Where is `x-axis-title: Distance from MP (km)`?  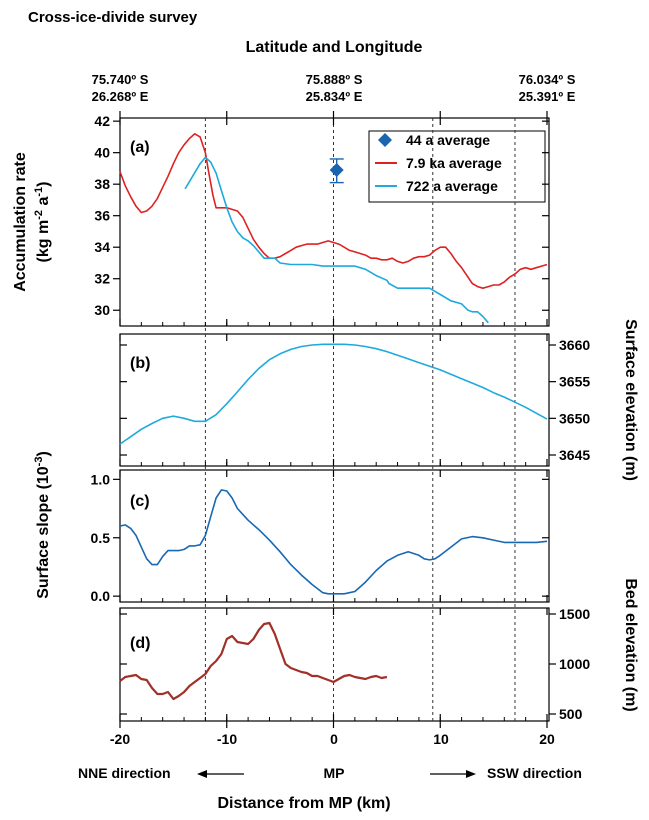 x-axis-title: Distance from MP (km) is located at coordinates (303, 803).